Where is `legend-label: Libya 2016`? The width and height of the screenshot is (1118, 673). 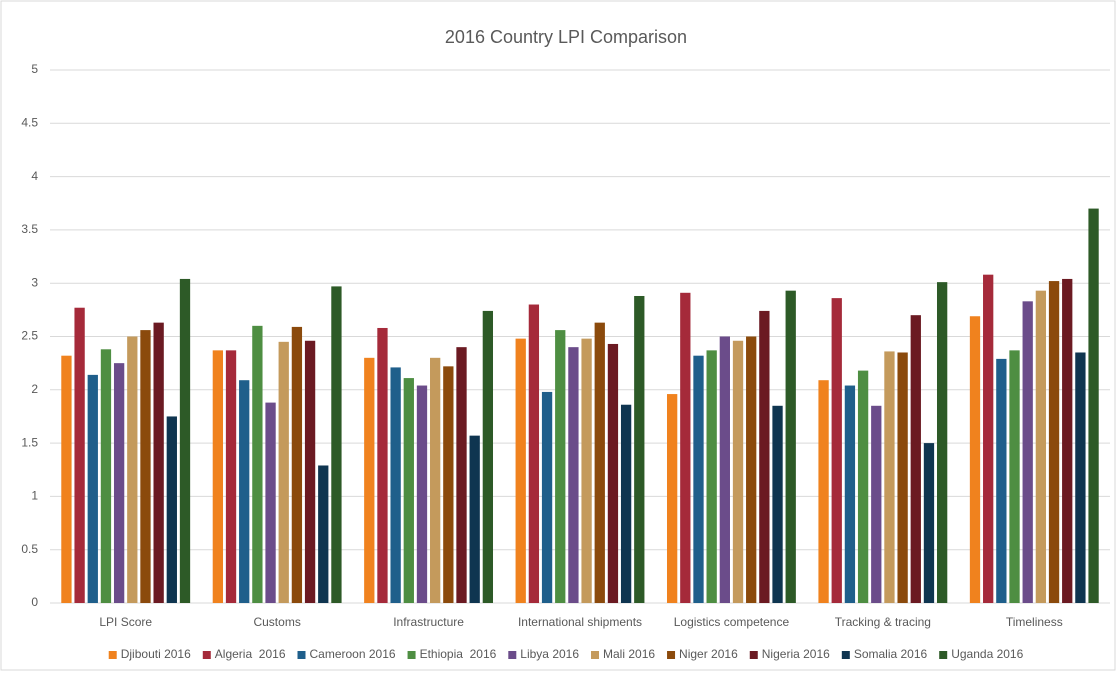 legend-label: Libya 2016 is located at coordinates (549, 654).